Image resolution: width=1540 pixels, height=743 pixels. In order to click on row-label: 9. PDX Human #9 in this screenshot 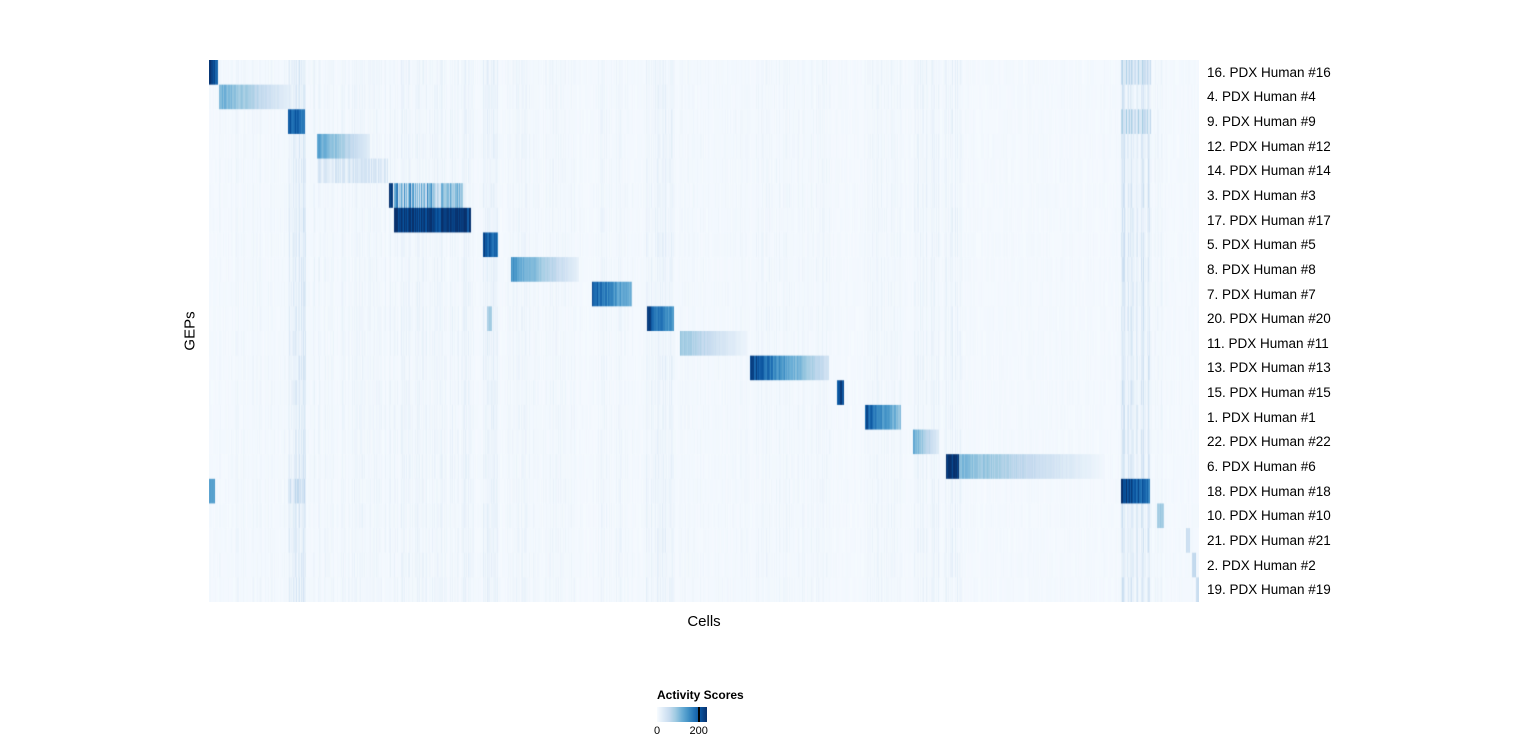, I will do `click(1261, 122)`.